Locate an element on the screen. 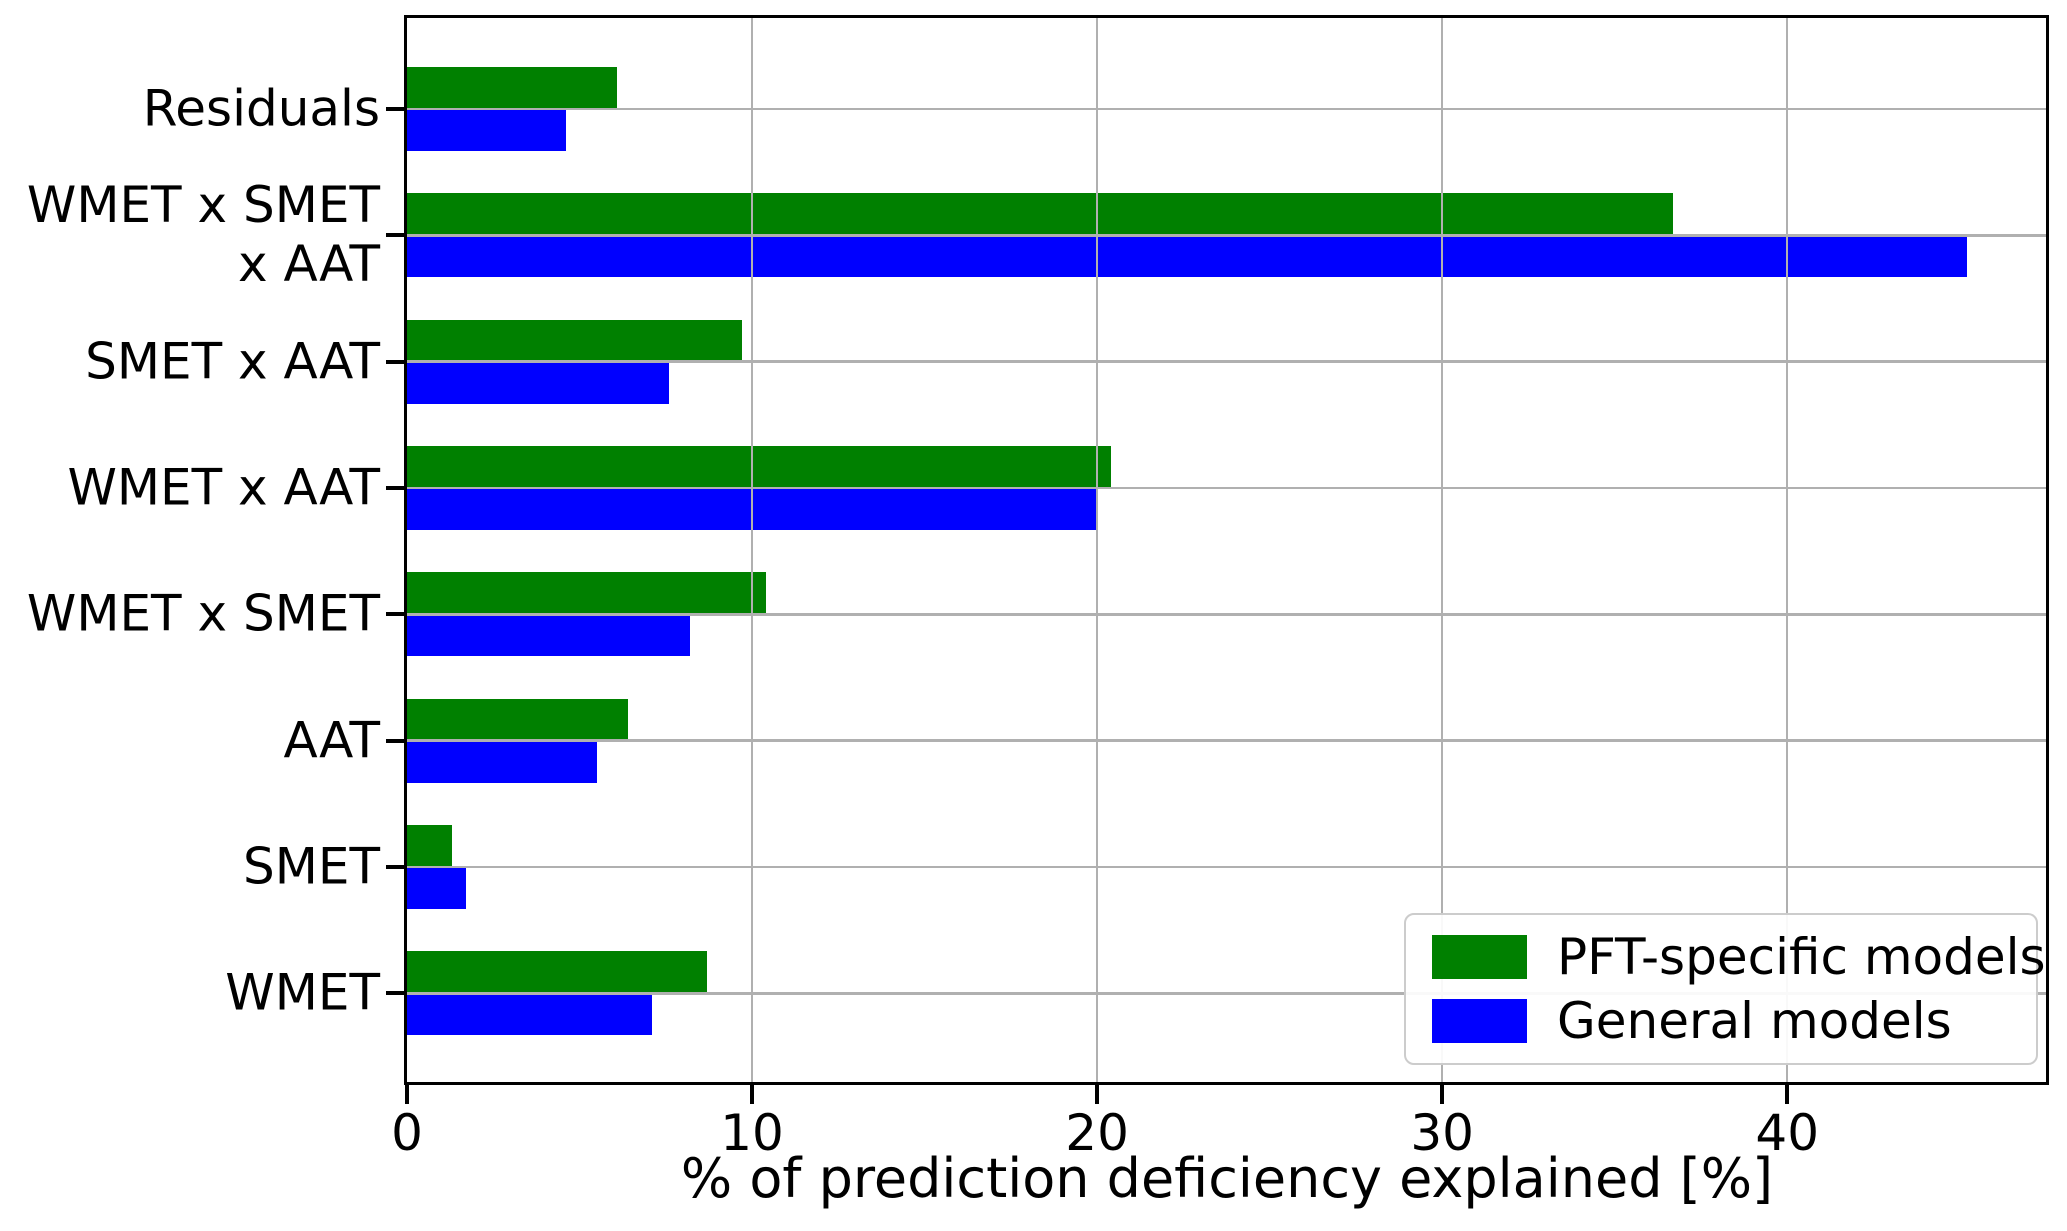 The width and height of the screenshot is (2067, 1231). legend-item-pft-specific-models: PFT-specific models is located at coordinates (1739, 957).